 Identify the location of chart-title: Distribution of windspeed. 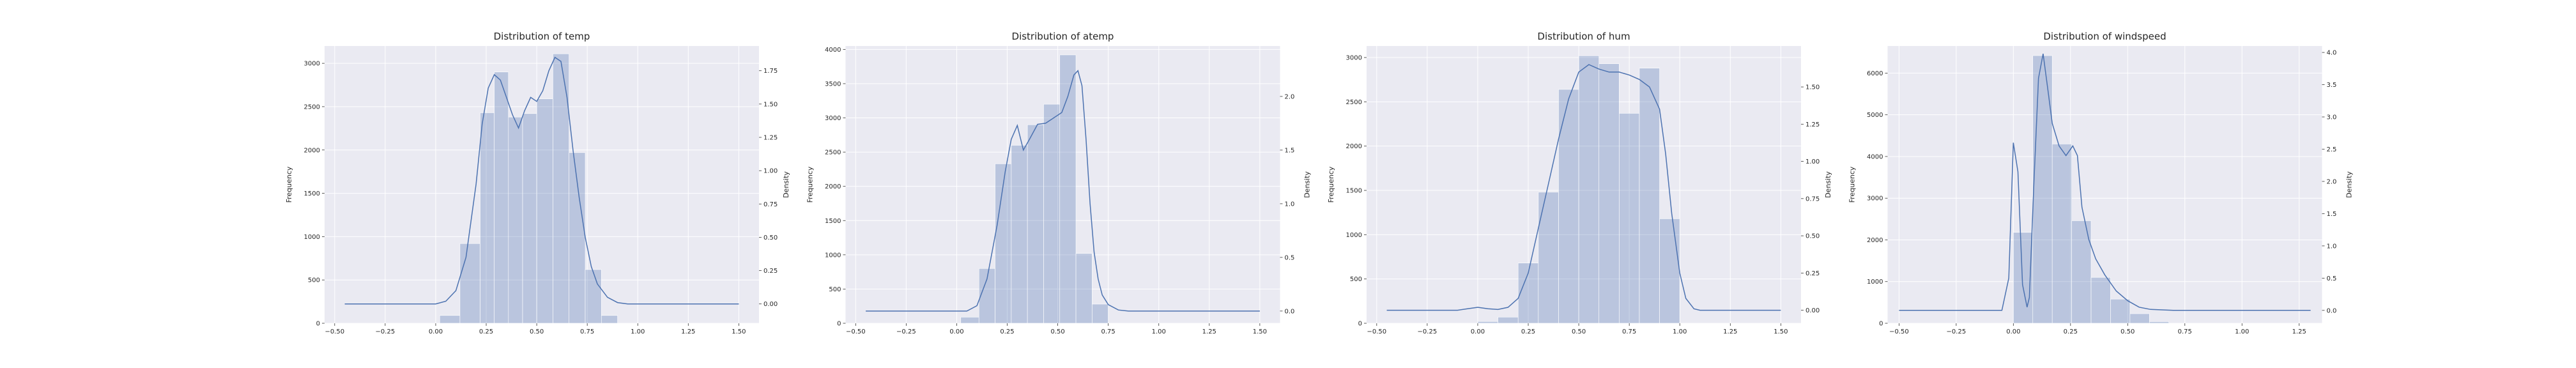
(2104, 36).